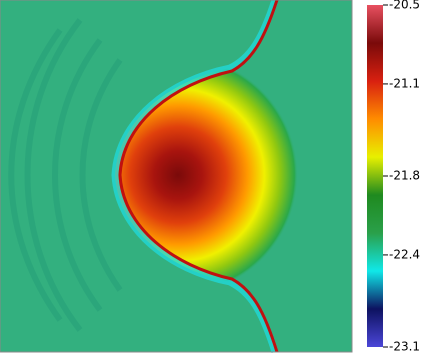  I want to click on colorbar-tick-label: -21.8, so click(404, 176).